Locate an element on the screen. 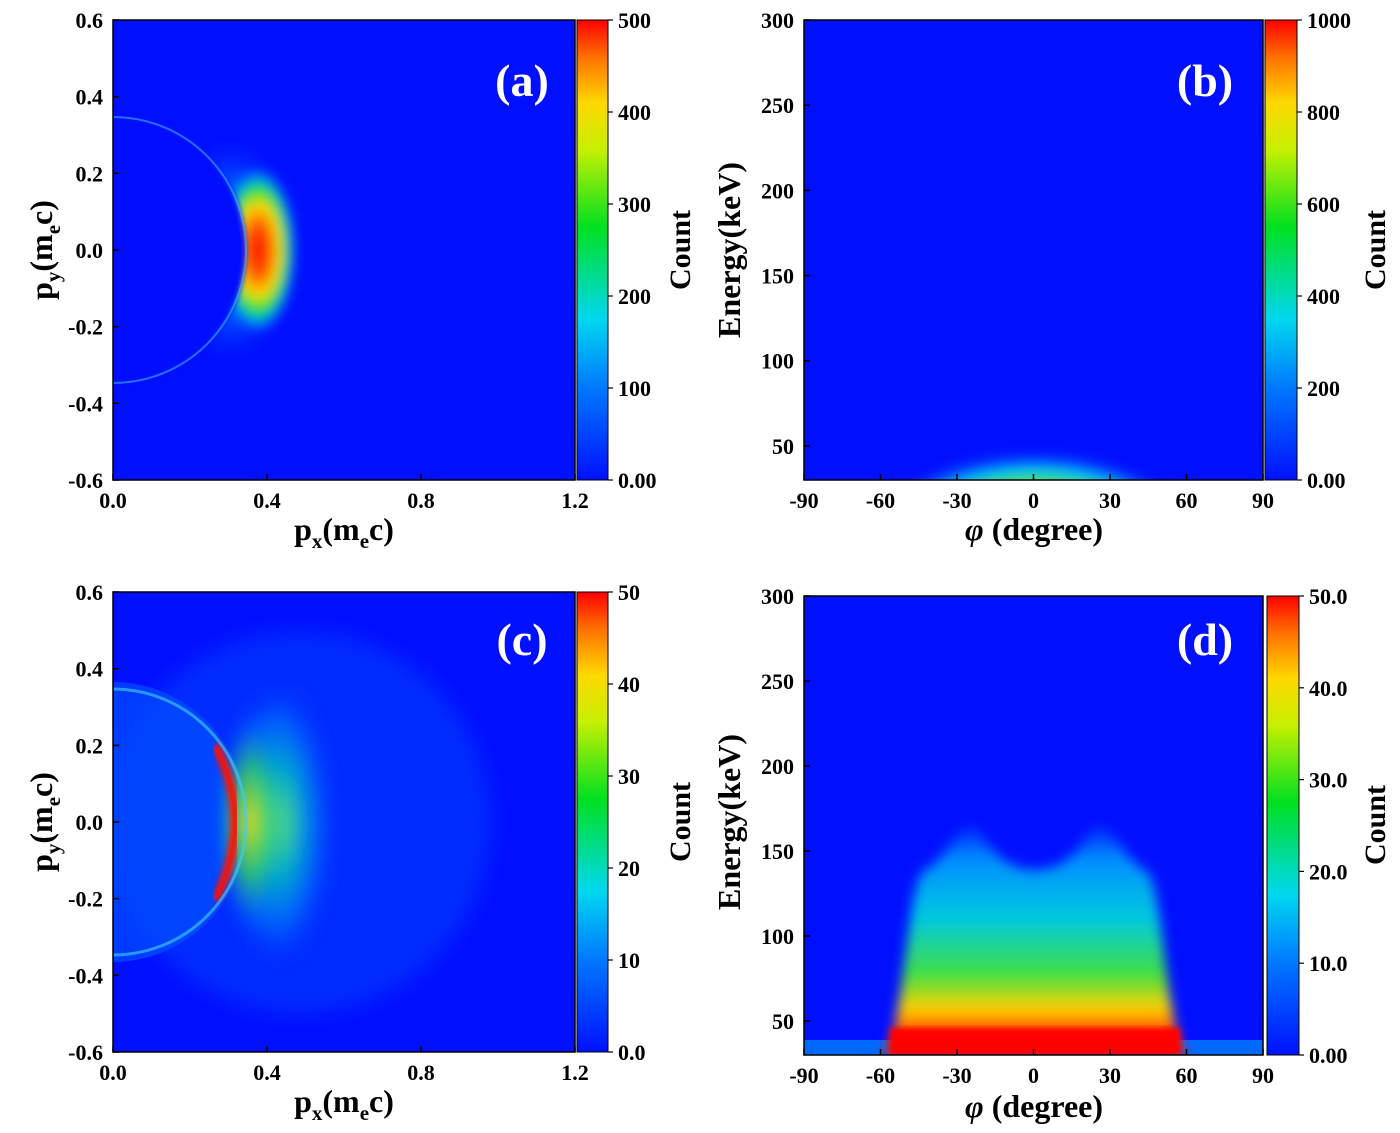  panel-a-xtick-label: 1.2 is located at coordinates (575, 500).